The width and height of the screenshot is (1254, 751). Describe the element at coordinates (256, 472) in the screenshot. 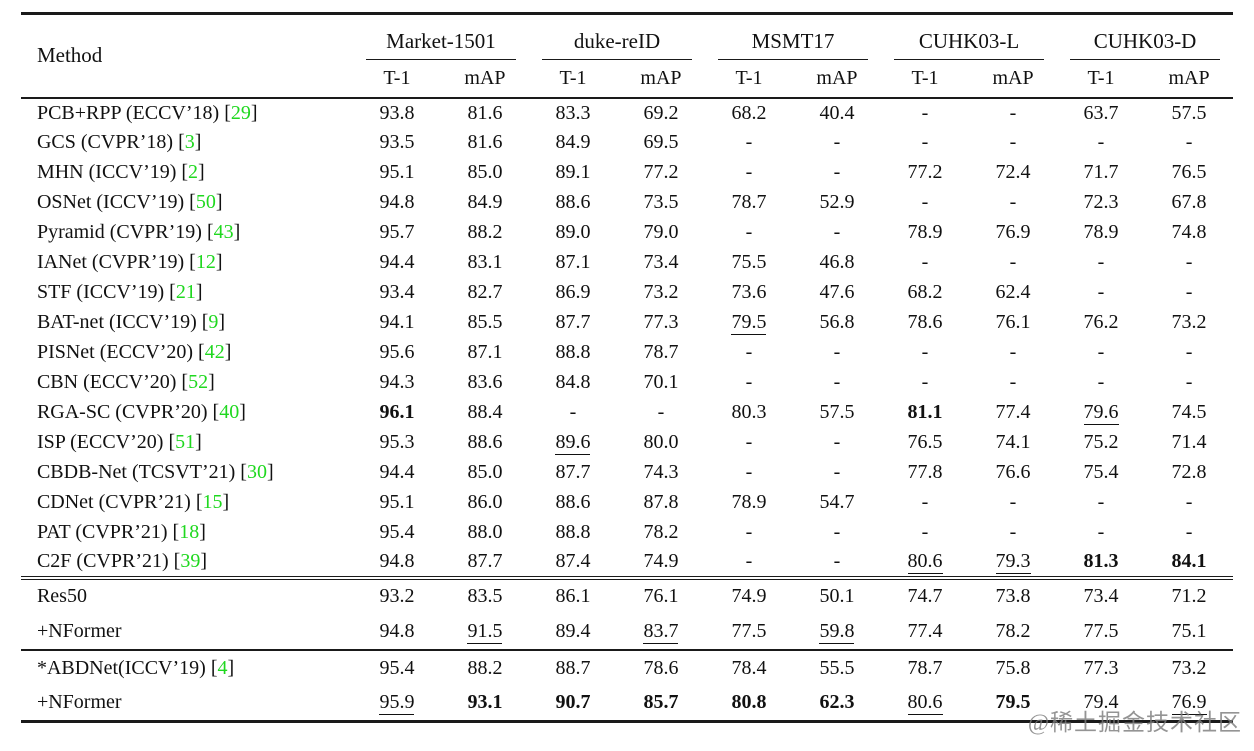

I see `citation-ref: 30` at that location.